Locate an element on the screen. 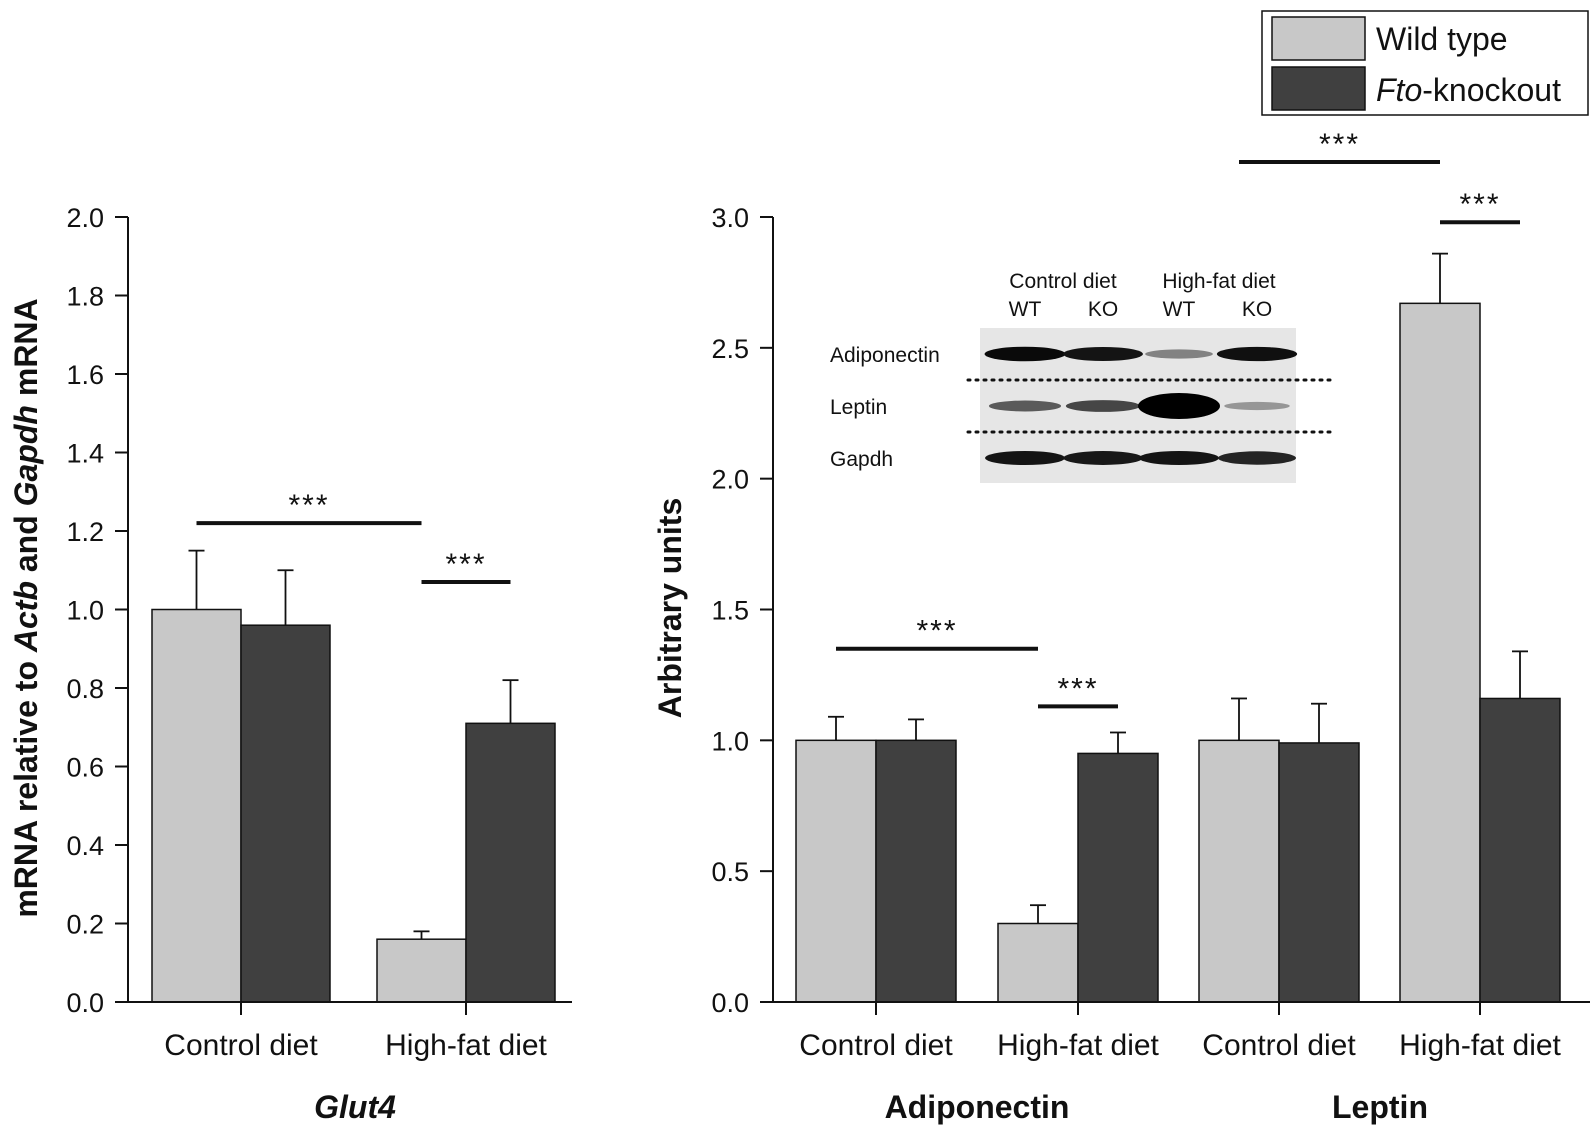  blot-bands is located at coordinates (1141, 406).